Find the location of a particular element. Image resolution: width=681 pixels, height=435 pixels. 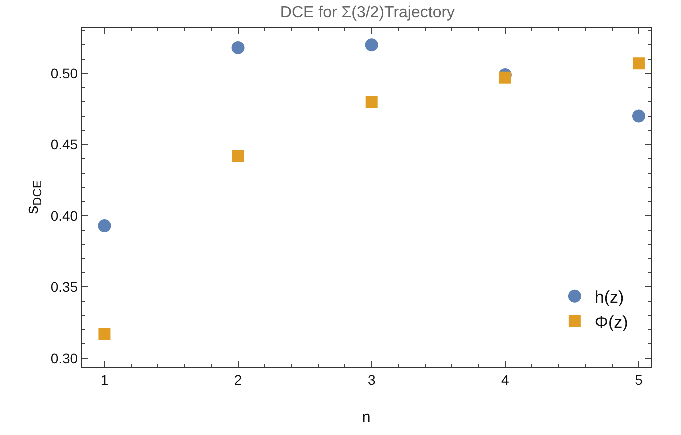

y-tick-label: 0.30 is located at coordinates (64, 358).